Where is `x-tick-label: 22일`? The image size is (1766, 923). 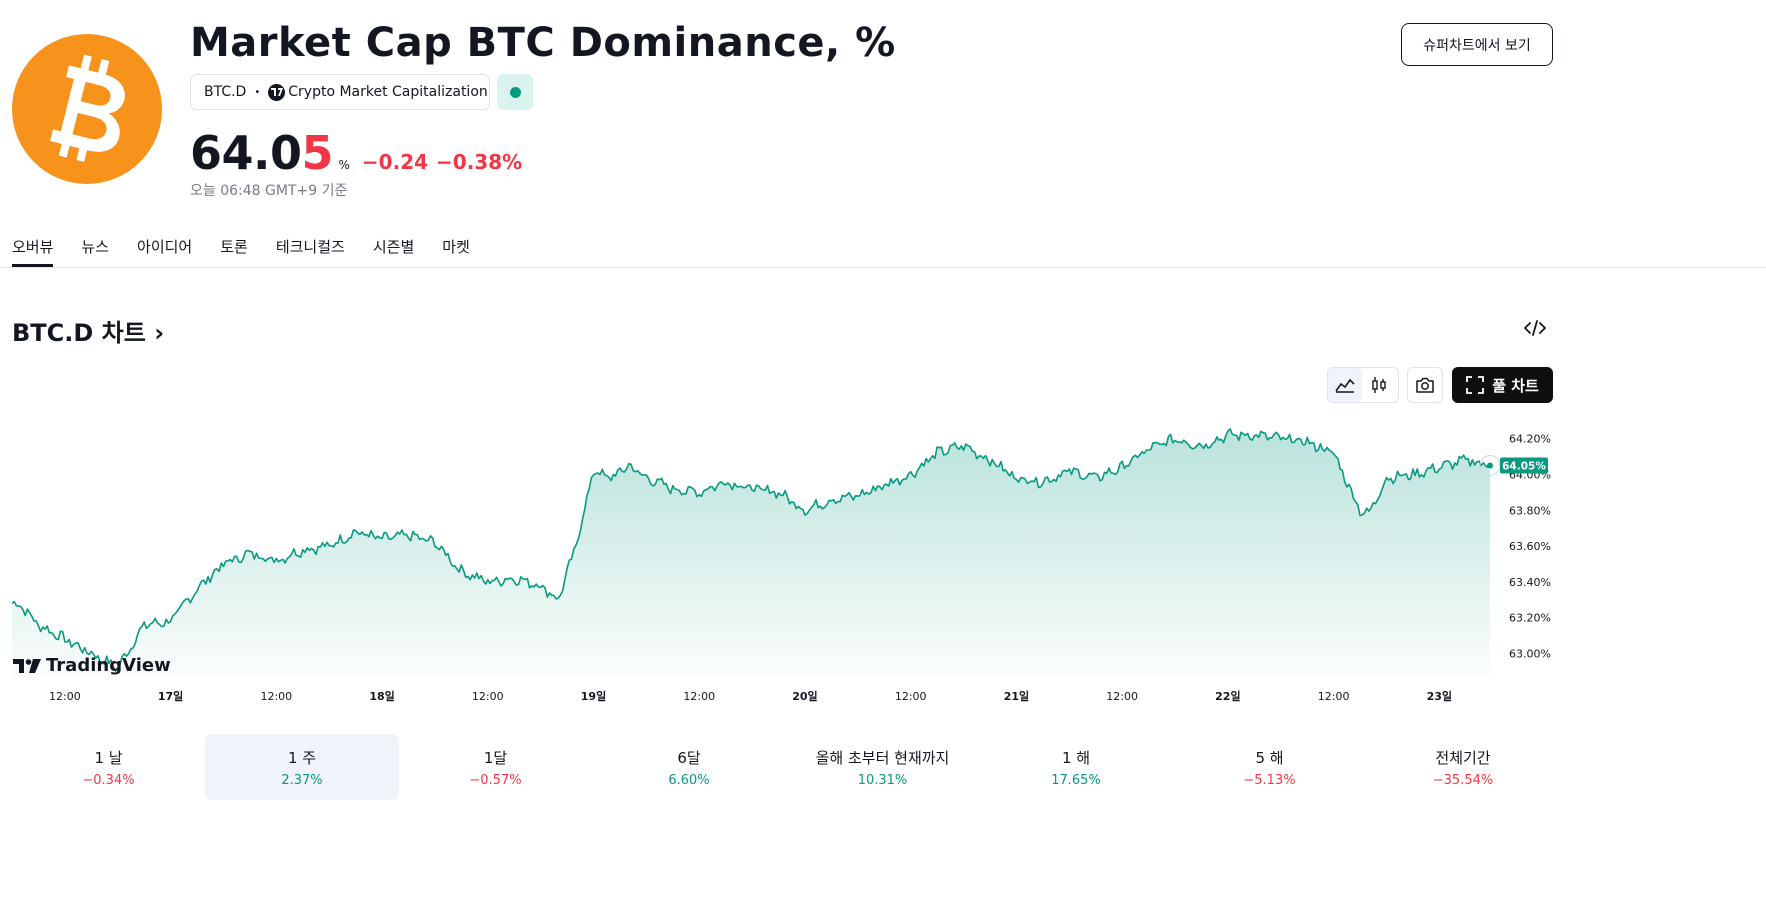
x-tick-label: 22일 is located at coordinates (1227, 696).